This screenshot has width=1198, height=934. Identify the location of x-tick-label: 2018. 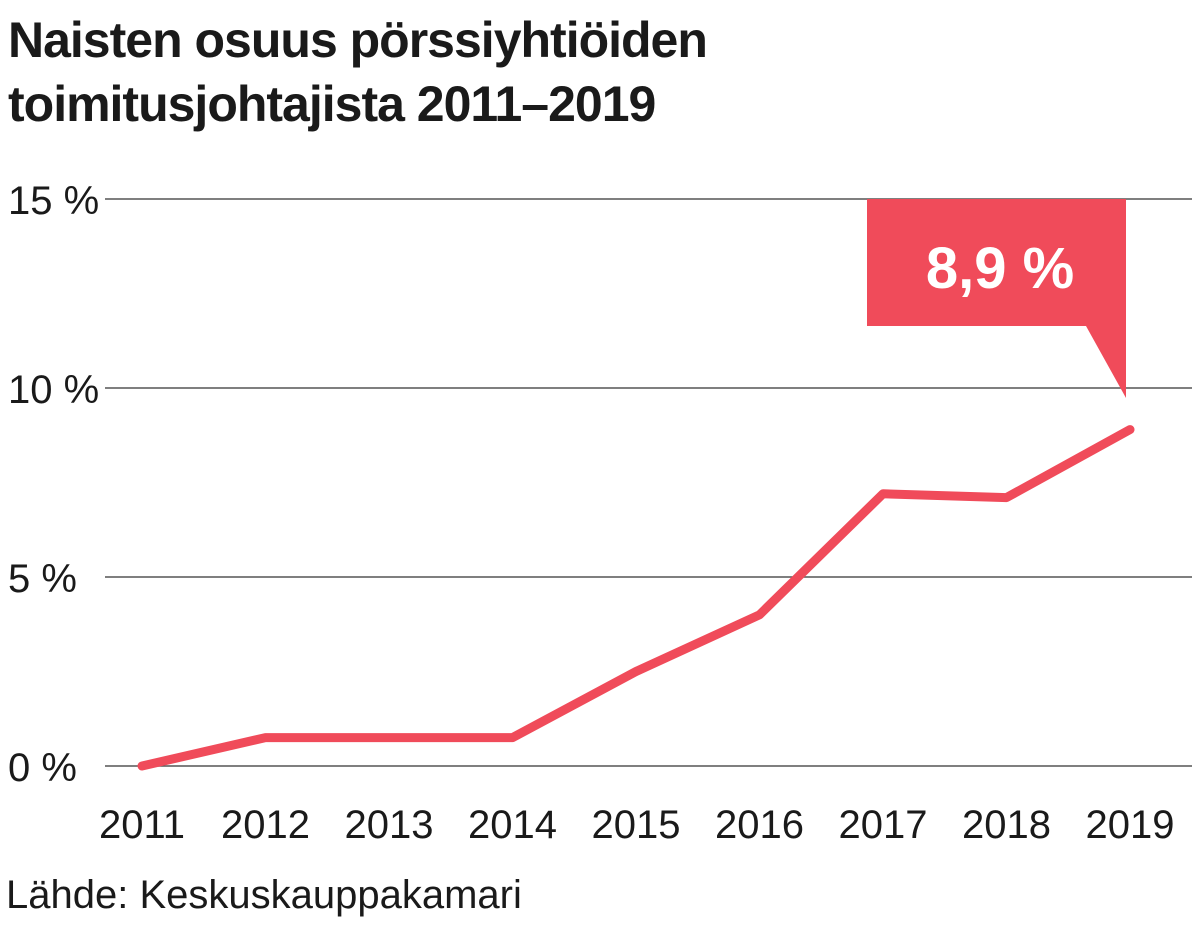
(1006, 825).